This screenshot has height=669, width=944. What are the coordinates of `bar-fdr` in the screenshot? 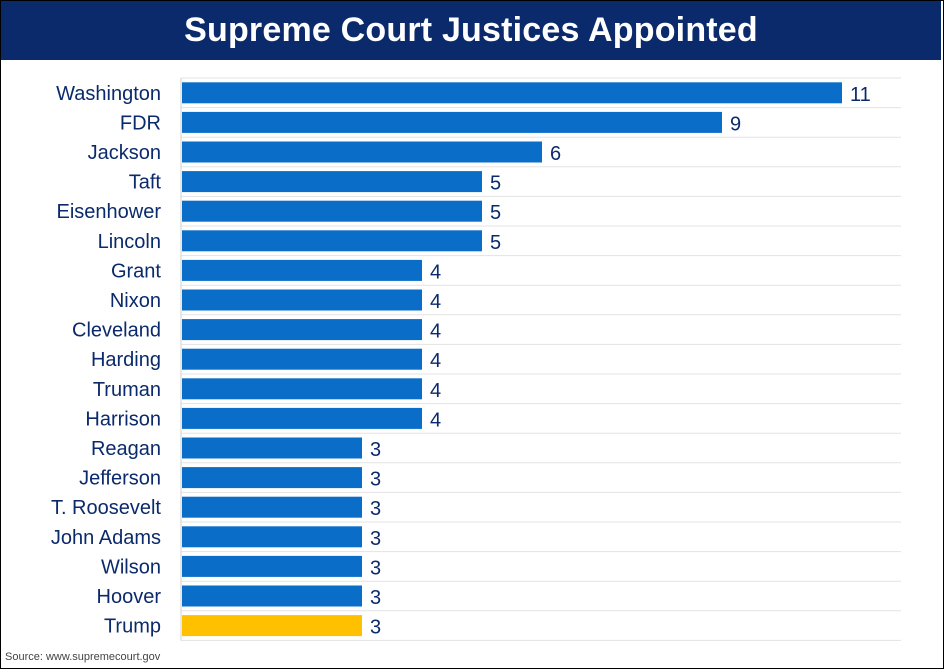 It's located at (452, 122).